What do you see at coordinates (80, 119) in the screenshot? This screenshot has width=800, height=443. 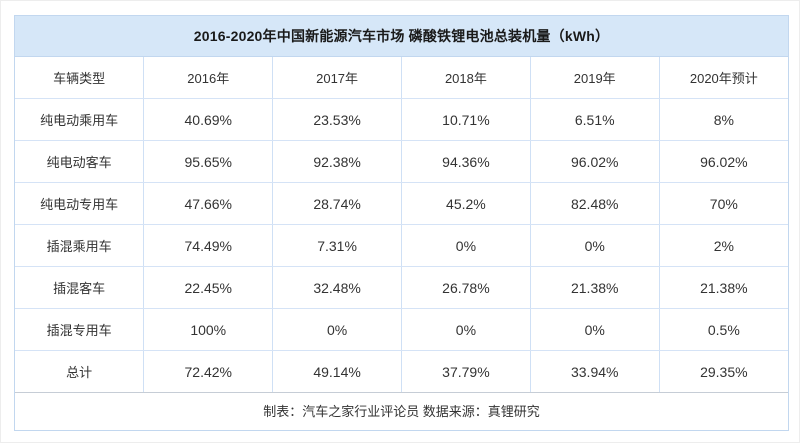 I see `row-label: 纯电动乘用车` at bounding box center [80, 119].